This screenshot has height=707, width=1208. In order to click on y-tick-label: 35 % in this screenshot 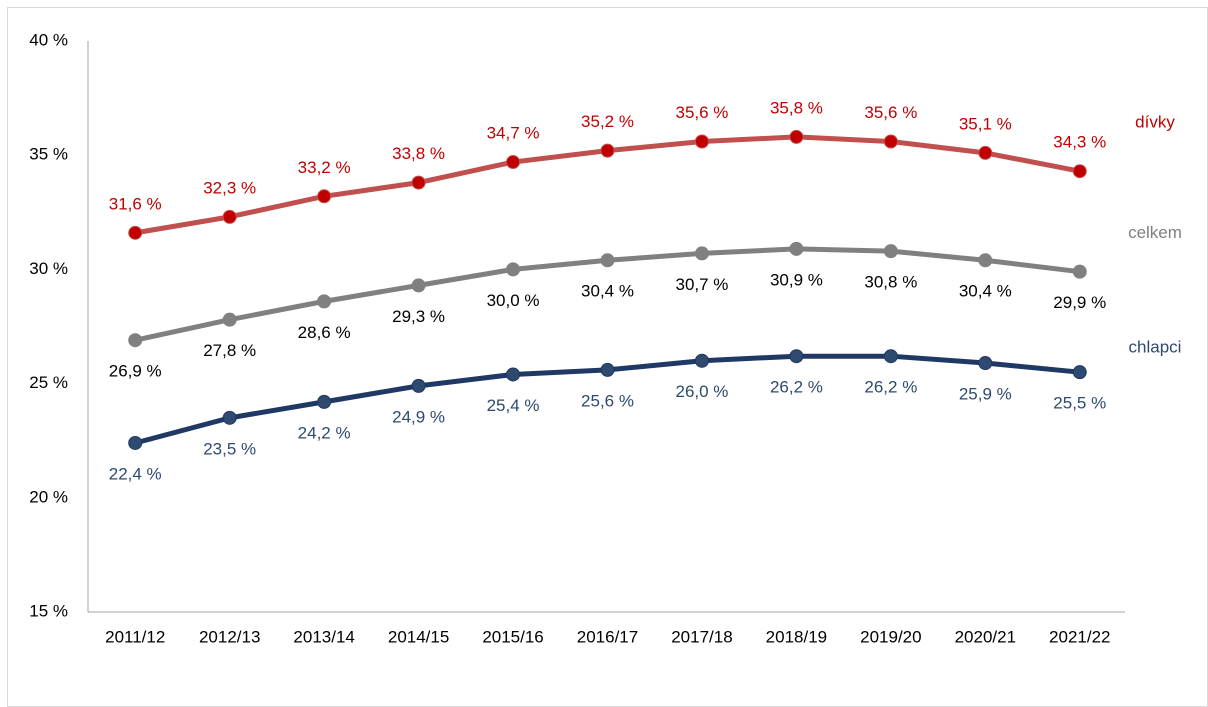, I will do `click(48, 154)`.